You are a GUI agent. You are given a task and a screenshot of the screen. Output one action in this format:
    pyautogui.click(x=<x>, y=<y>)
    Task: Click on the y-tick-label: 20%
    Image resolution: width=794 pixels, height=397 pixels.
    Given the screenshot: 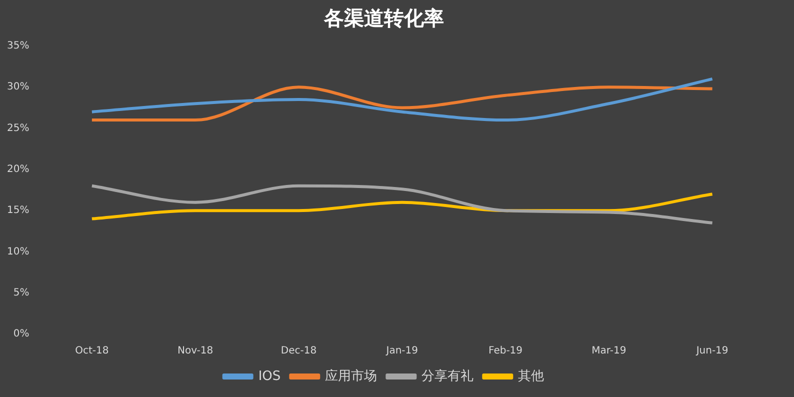 What is the action you would take?
    pyautogui.click(x=18, y=170)
    